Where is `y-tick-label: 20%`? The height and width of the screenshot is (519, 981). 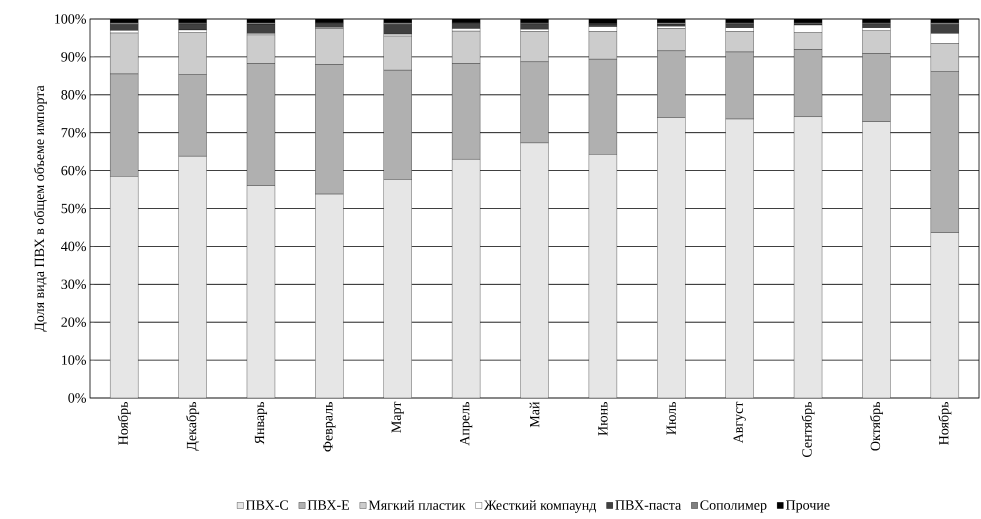 y-tick-label: 20% is located at coordinates (73, 322).